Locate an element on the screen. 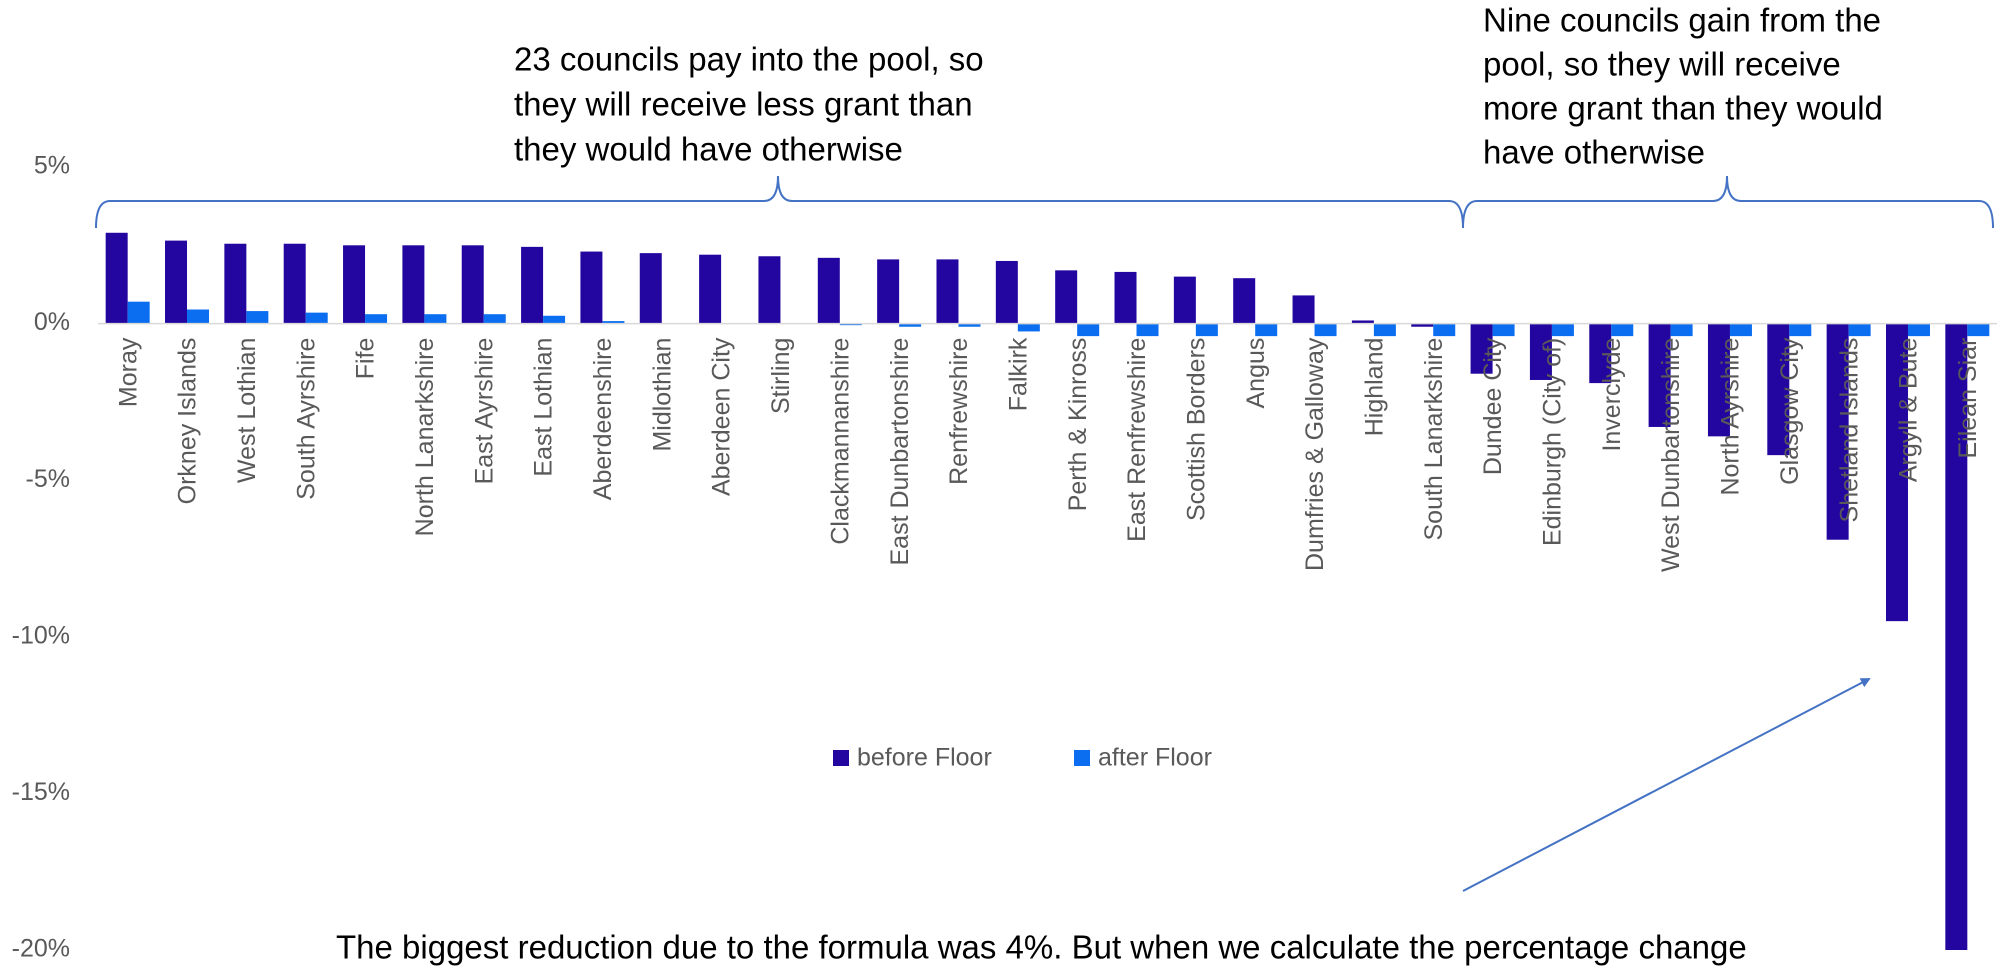 The width and height of the screenshot is (2003, 973). x-tick-label: Edinburgh (City of) is located at coordinates (1553, 442).